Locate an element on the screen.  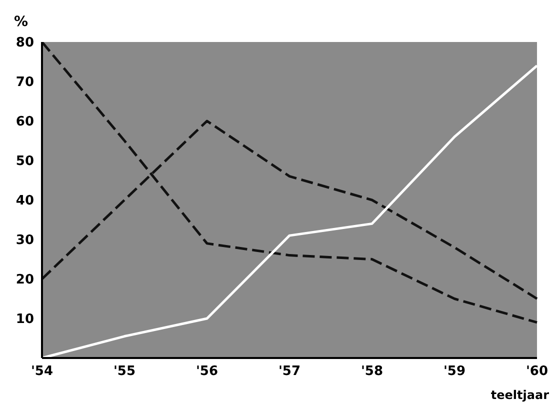
y-tick-label: 80 is located at coordinates (25, 43).